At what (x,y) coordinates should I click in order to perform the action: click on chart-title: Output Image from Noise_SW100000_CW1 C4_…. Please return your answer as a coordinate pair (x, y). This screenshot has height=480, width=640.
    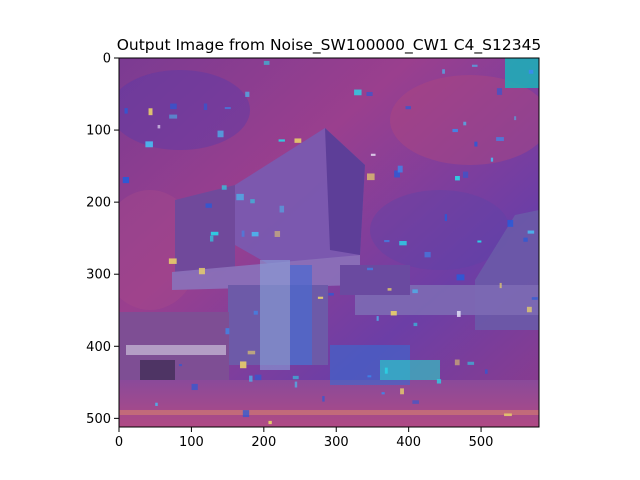
    Looking at the image, I should click on (329, 45).